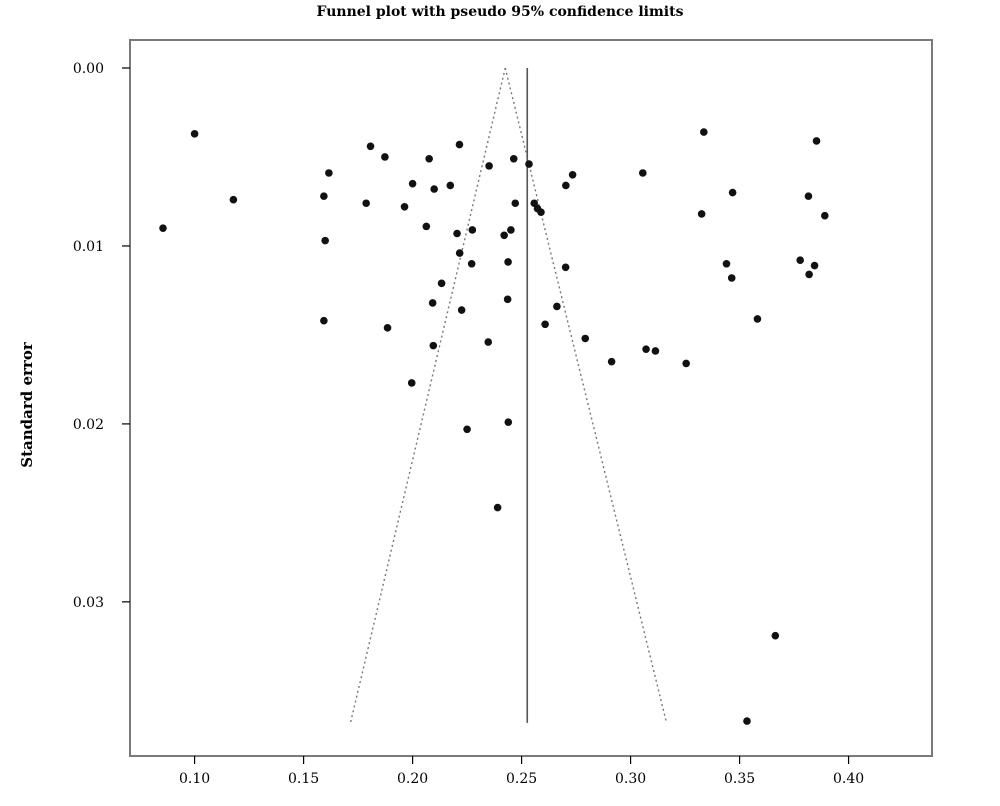 The image size is (1000, 806). I want to click on x-tick-label: 0.30, so click(630, 779).